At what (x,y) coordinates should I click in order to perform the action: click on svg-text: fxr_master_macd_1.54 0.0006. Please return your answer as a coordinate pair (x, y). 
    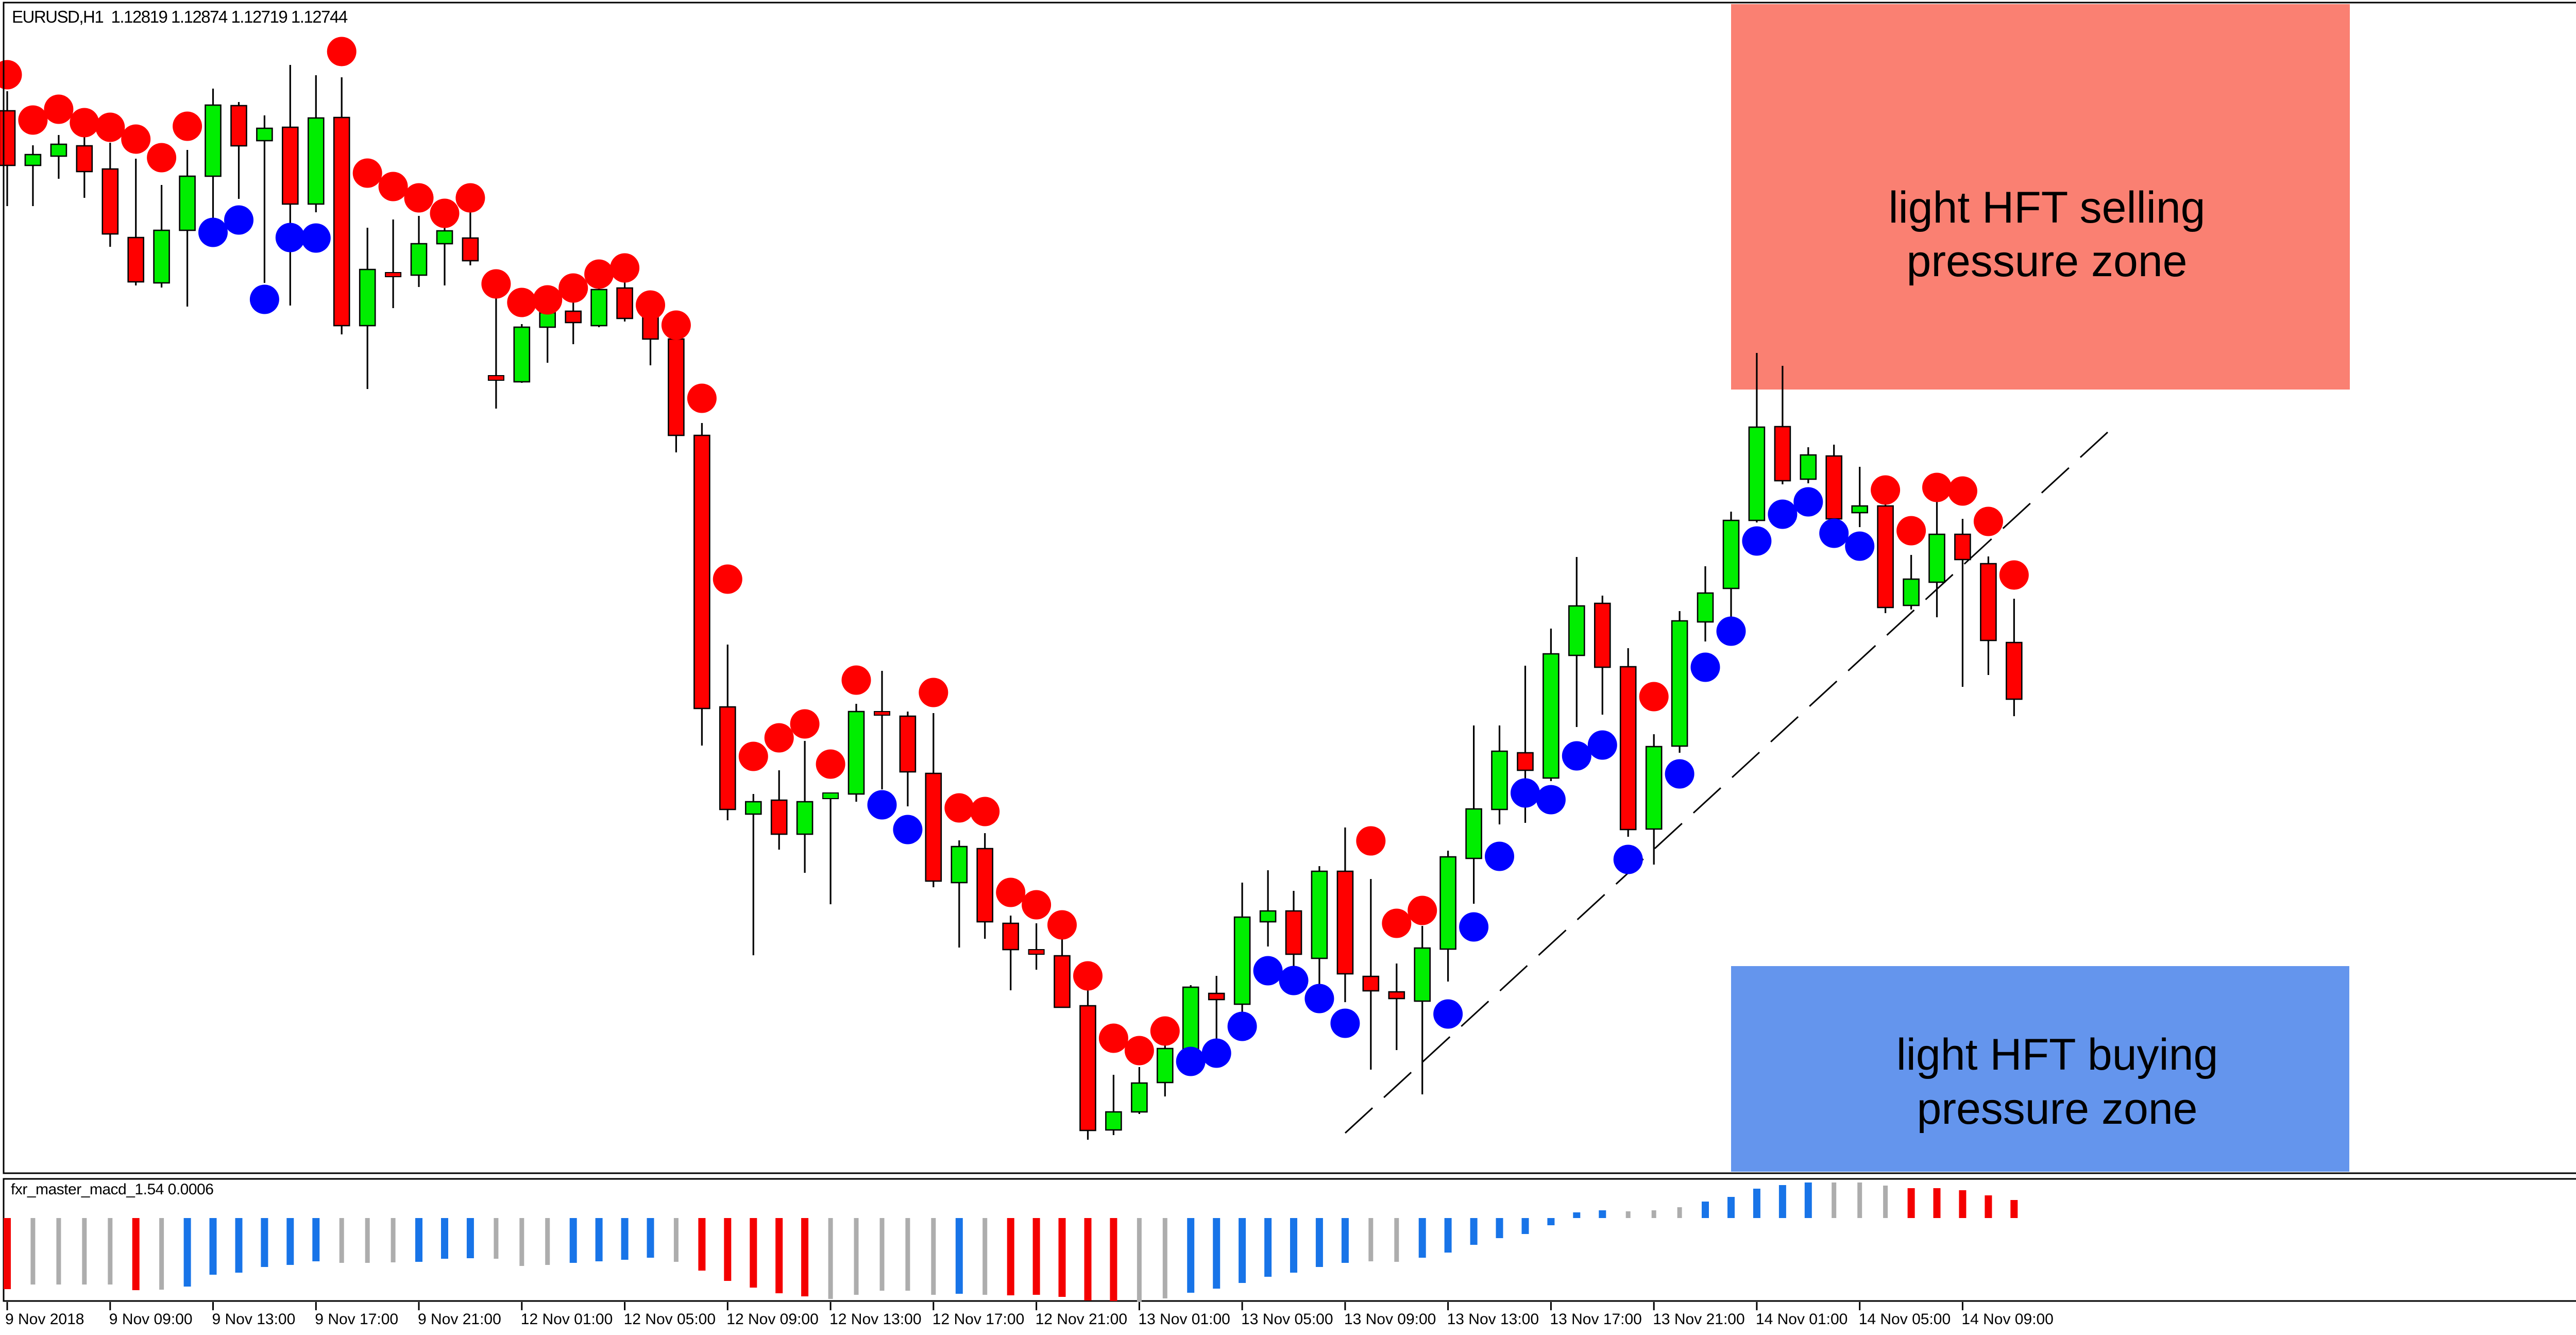
    Looking at the image, I should click on (112, 1189).